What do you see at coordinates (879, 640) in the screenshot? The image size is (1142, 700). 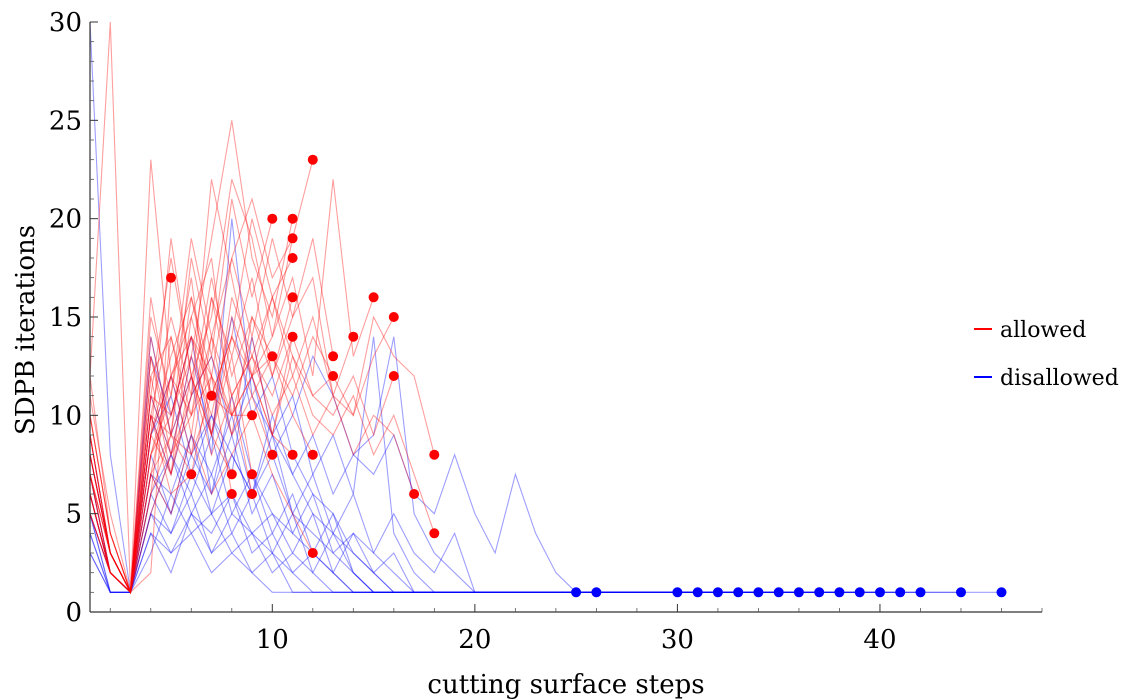 I see `x-tick-label-40: 40` at bounding box center [879, 640].